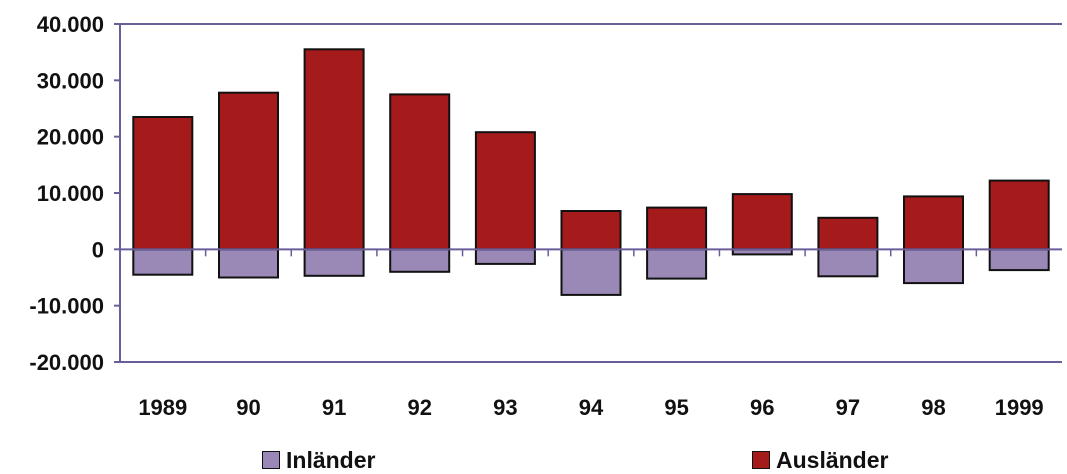  What do you see at coordinates (162, 407) in the screenshot?
I see `x-tick-label: 1989` at bounding box center [162, 407].